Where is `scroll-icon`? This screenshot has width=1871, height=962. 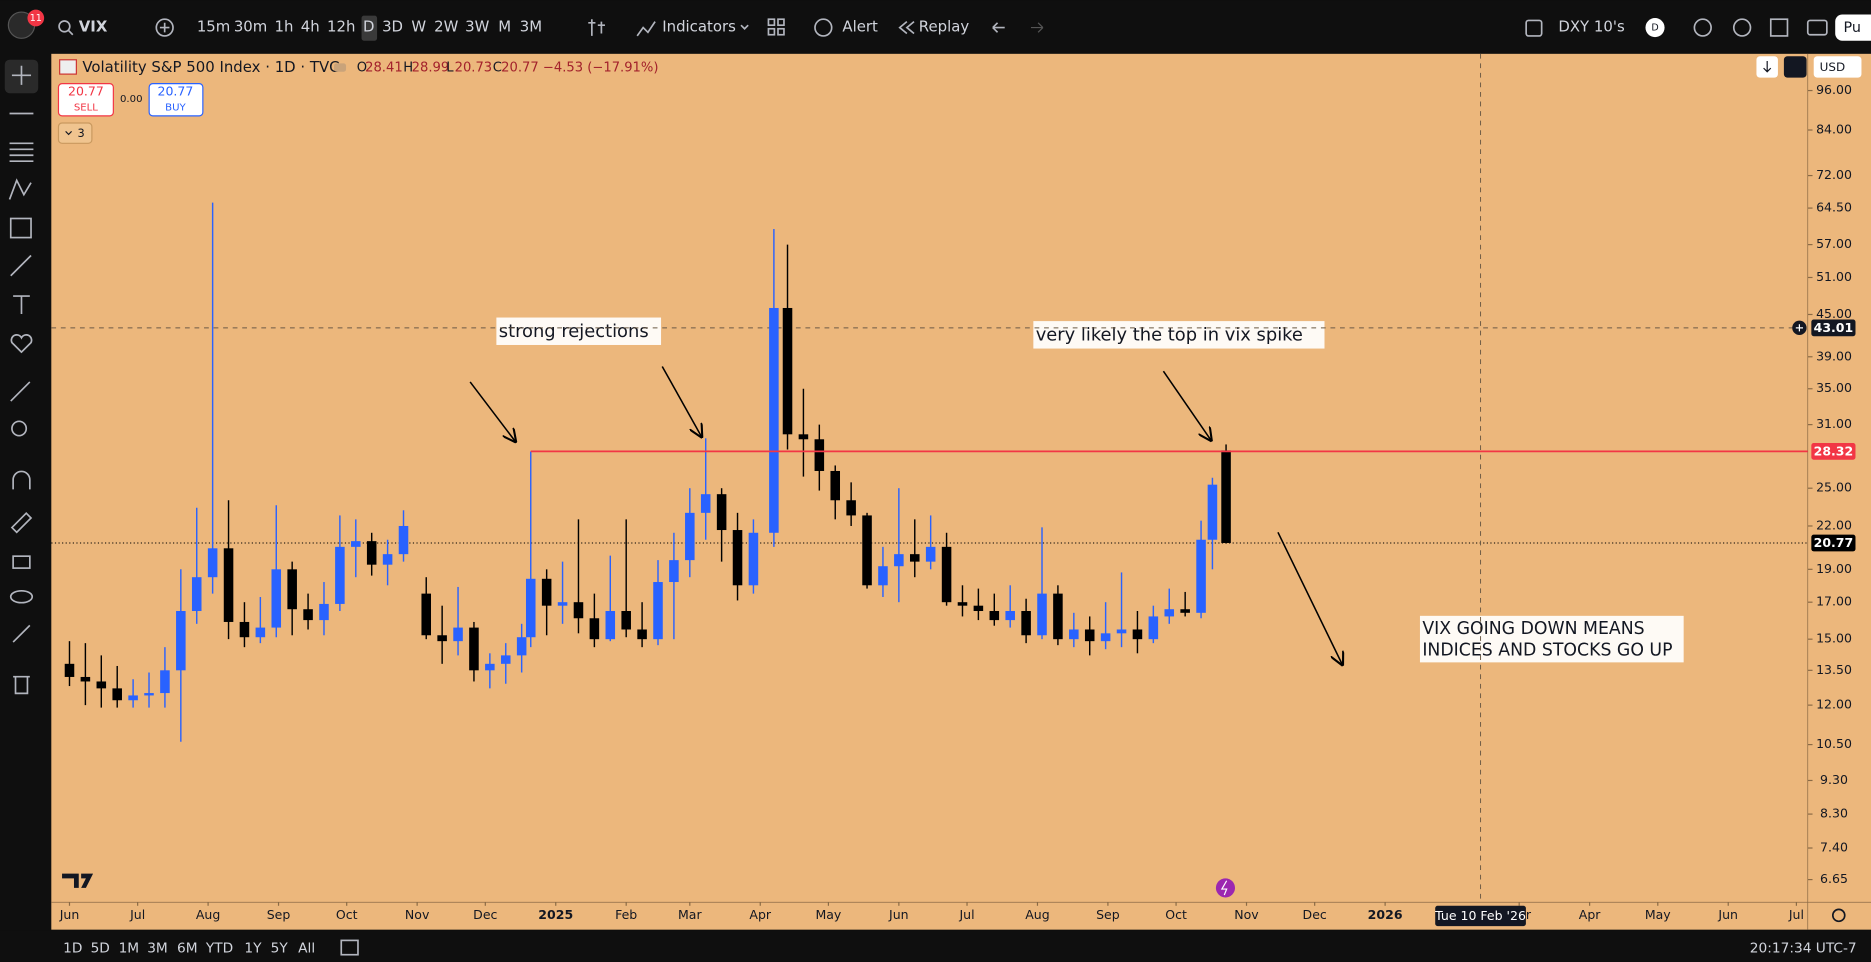
scroll-icon is located at coordinates (1767, 66).